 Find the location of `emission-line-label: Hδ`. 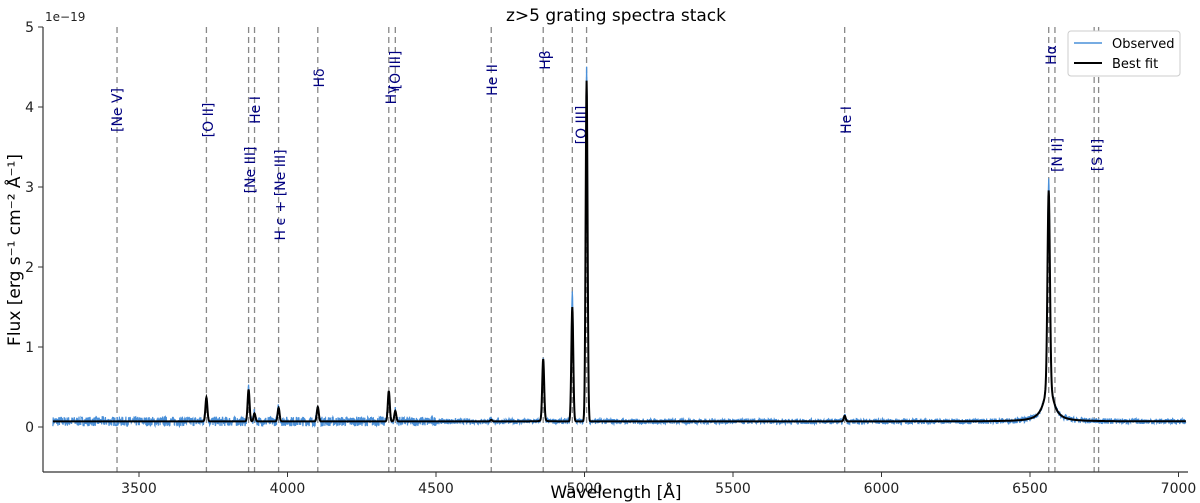

emission-line-label: Hδ is located at coordinates (320, 77).